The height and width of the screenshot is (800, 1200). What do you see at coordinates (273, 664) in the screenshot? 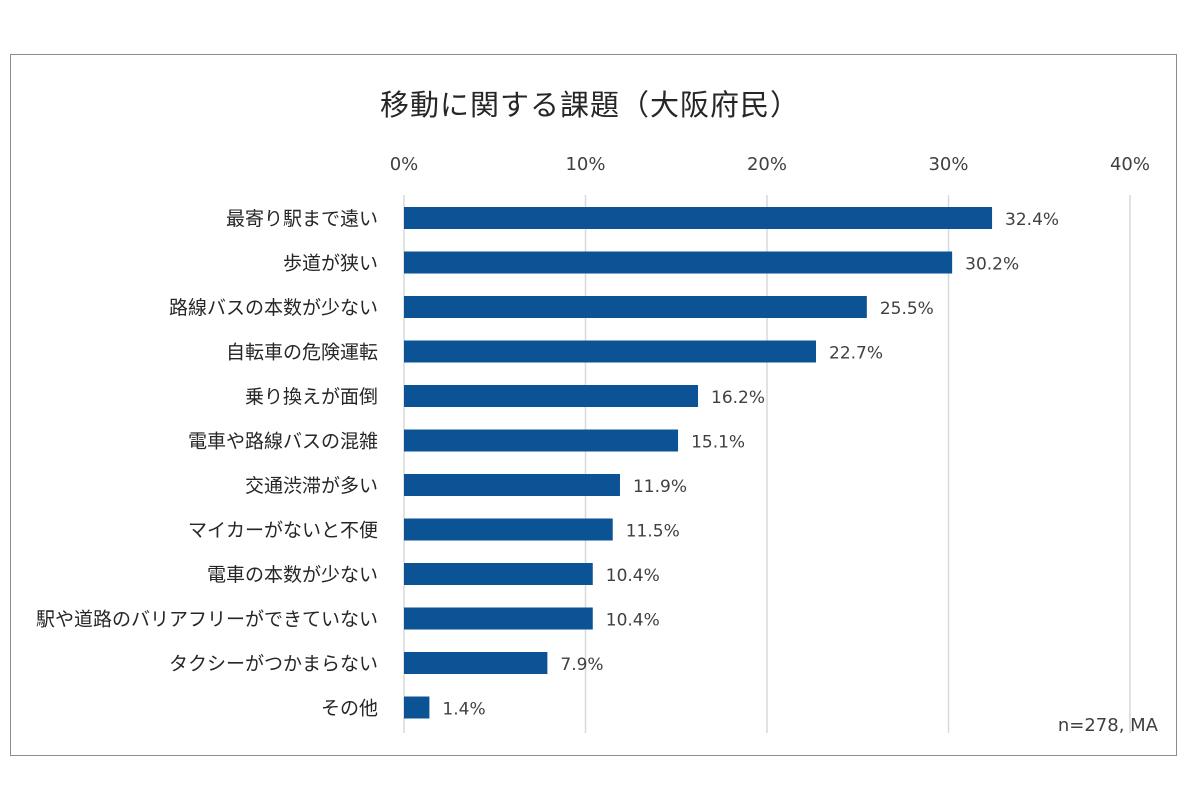
I see `category-label: タクシーがつかまらない` at bounding box center [273, 664].